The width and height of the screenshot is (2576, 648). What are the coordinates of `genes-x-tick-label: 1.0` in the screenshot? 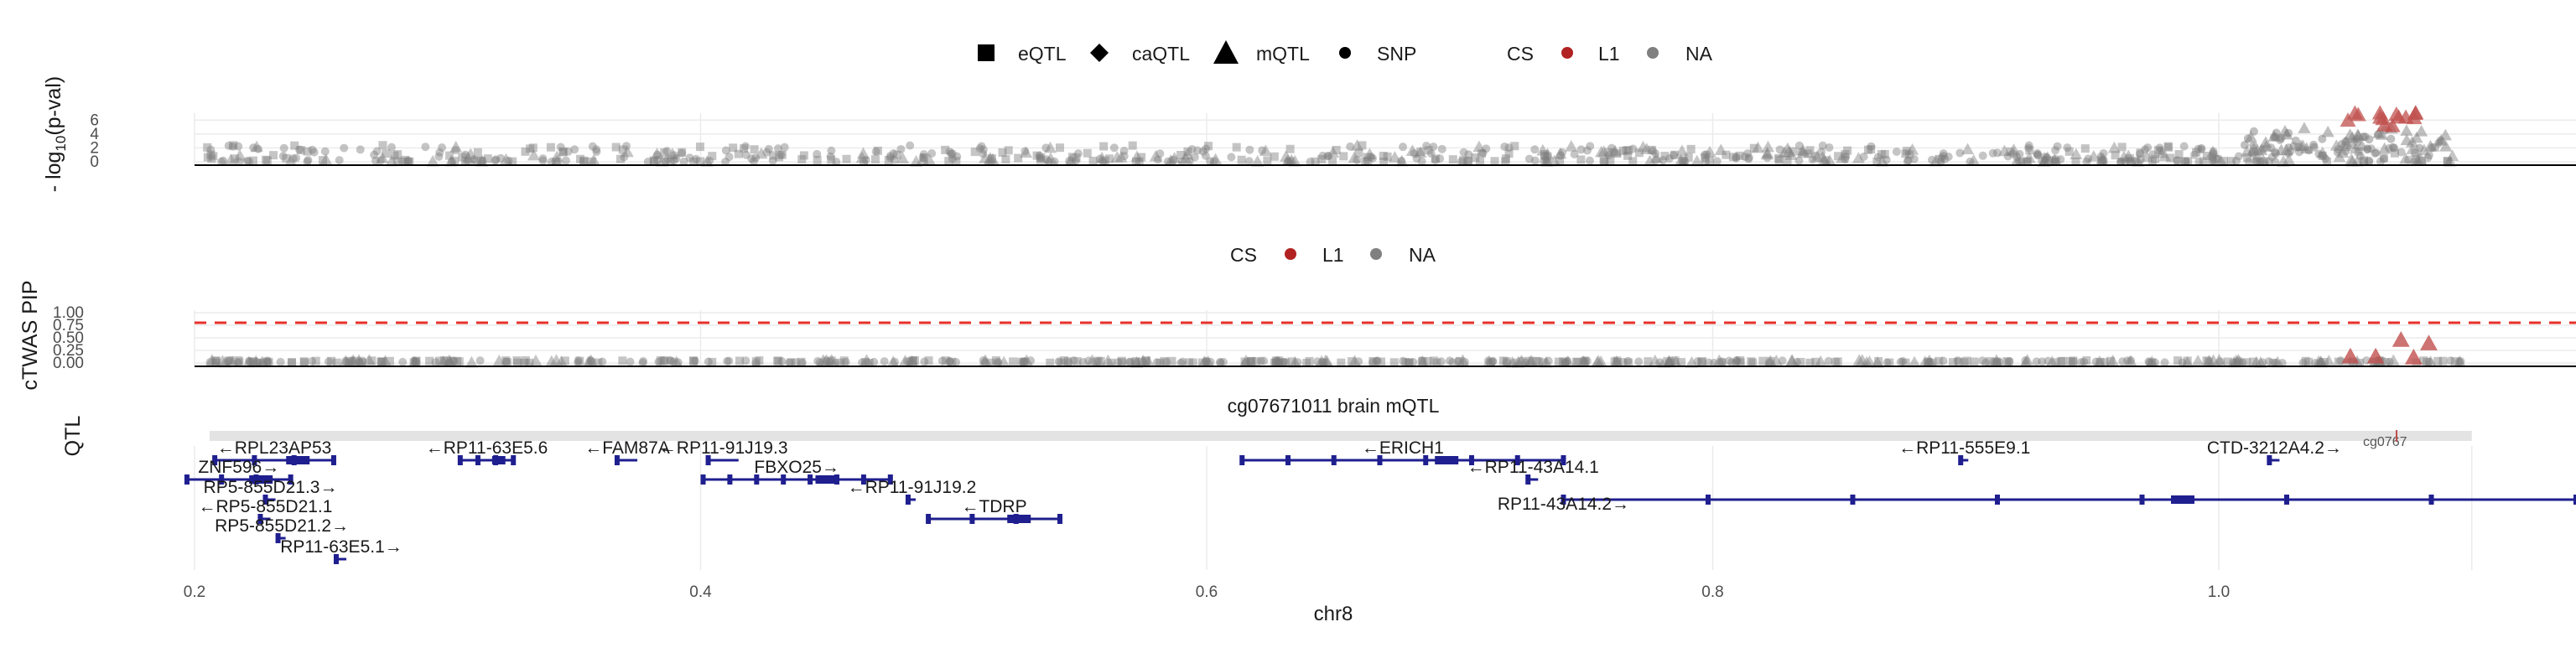 It's located at (2219, 592).